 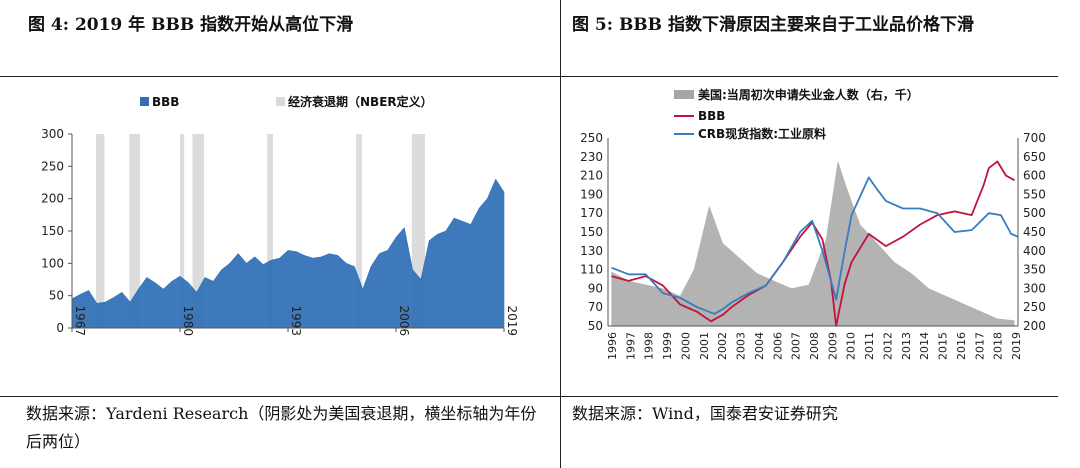 What do you see at coordinates (591, 232) in the screenshot?
I see `y-left-tick-label: 150` at bounding box center [591, 232].